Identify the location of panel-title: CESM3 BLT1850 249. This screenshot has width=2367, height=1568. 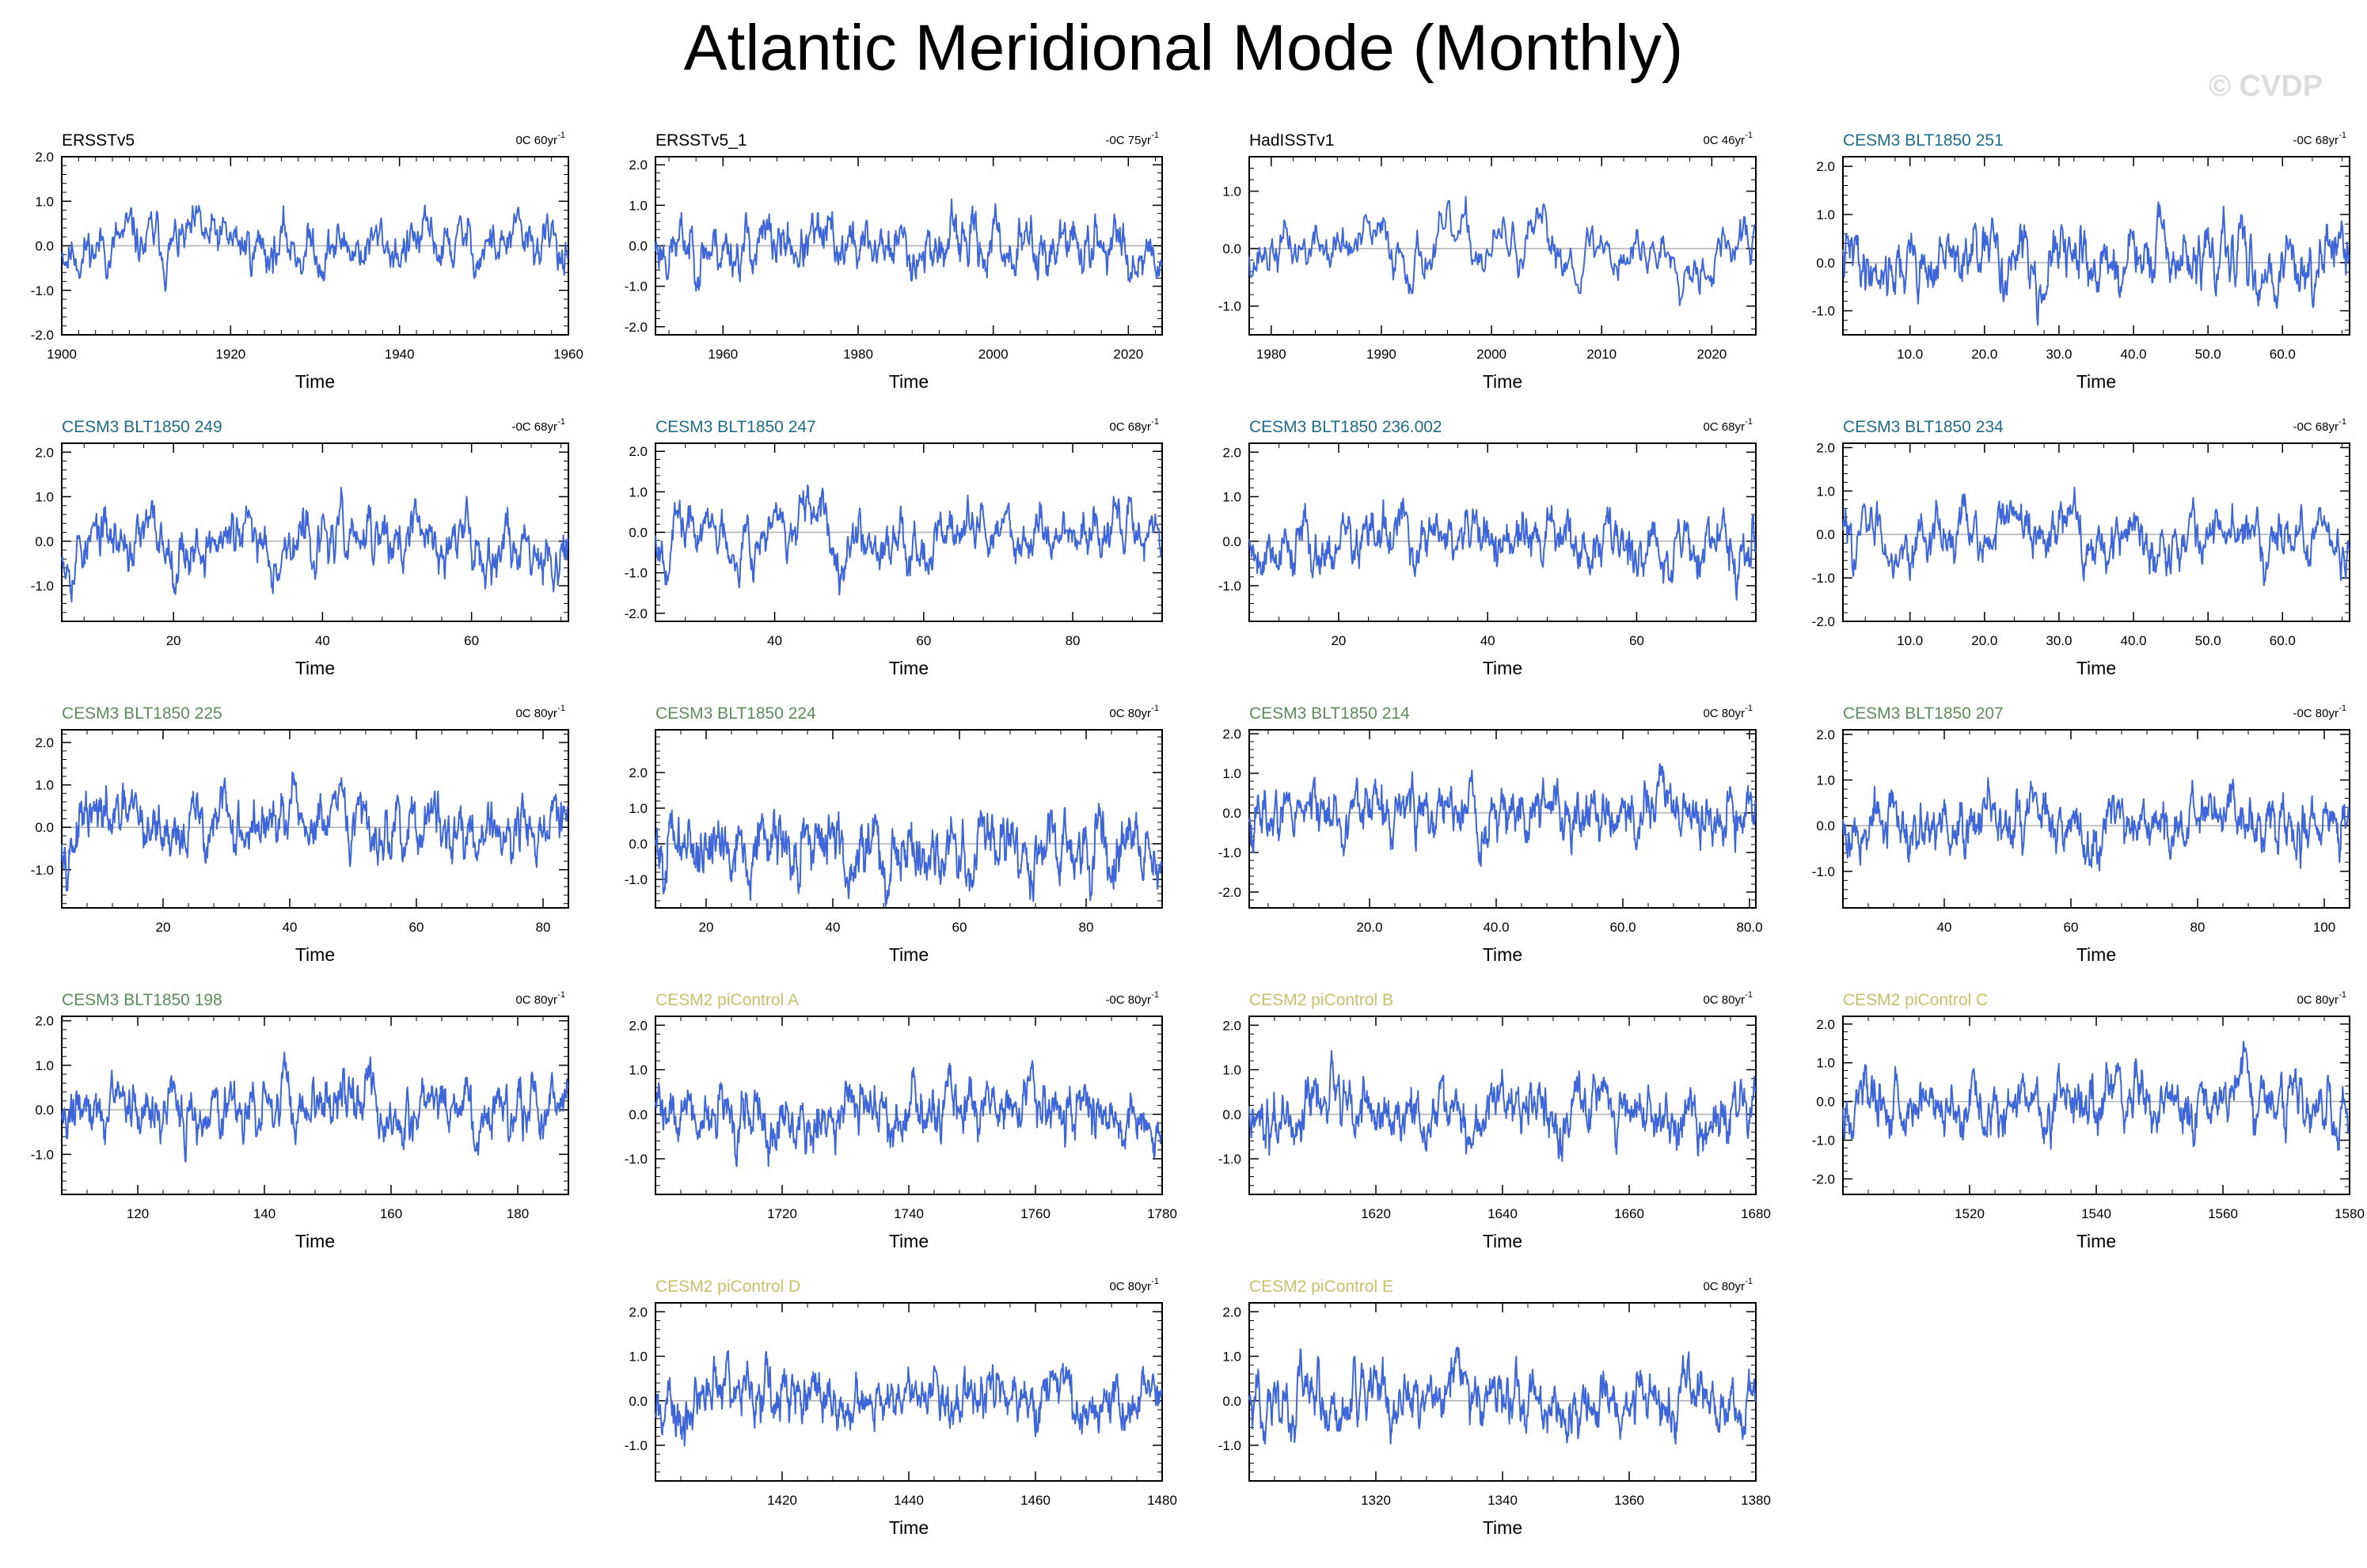
(142, 427).